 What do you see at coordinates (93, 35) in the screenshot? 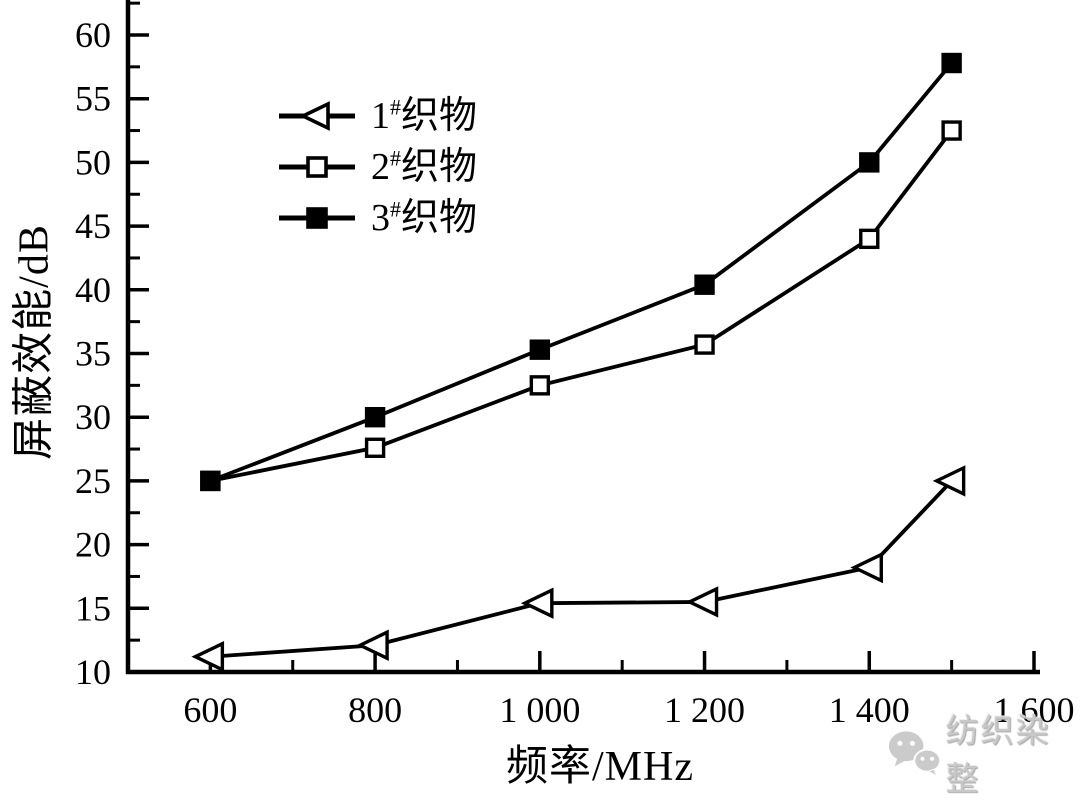
I see `y-tick-label: 60` at bounding box center [93, 35].